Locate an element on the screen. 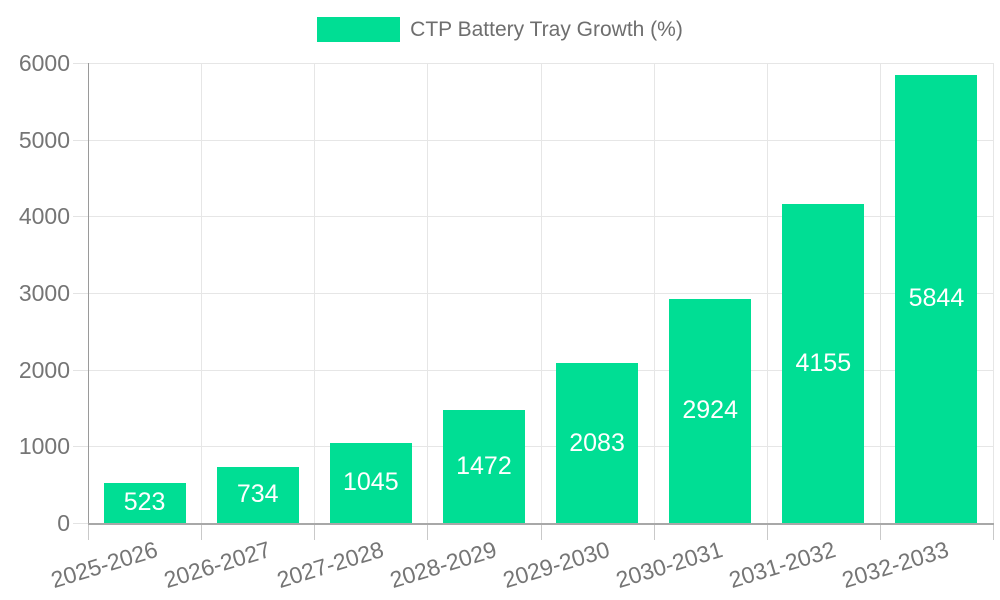 The height and width of the screenshot is (600, 1000). y-axis-tick-label: 4000 is located at coordinates (44, 216).